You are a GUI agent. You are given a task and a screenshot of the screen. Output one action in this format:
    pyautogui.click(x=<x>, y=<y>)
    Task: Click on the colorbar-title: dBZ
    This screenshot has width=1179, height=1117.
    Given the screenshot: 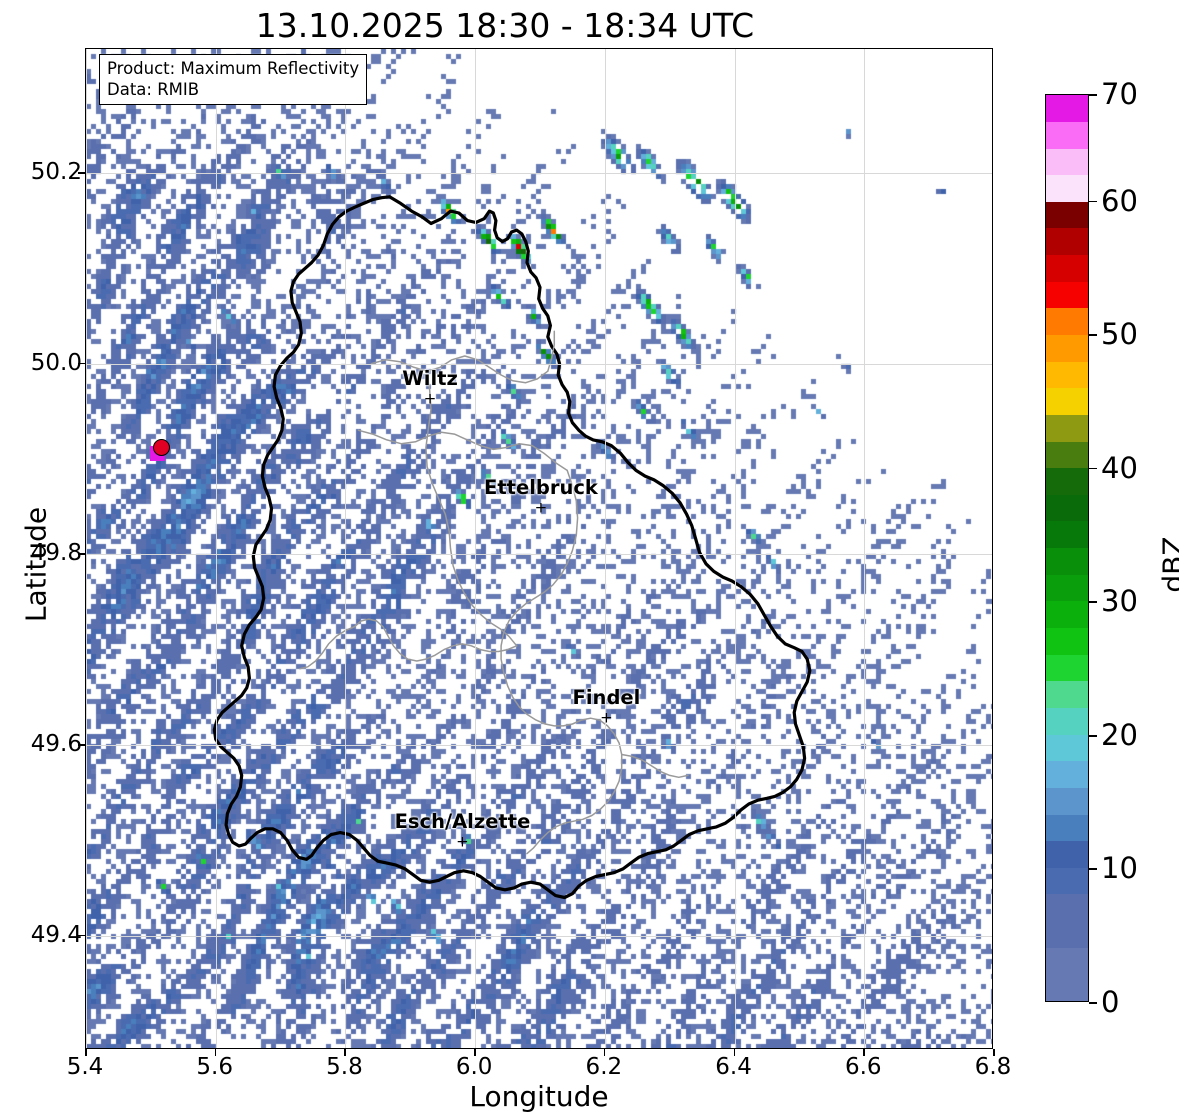 What is the action you would take?
    pyautogui.click(x=1167, y=564)
    